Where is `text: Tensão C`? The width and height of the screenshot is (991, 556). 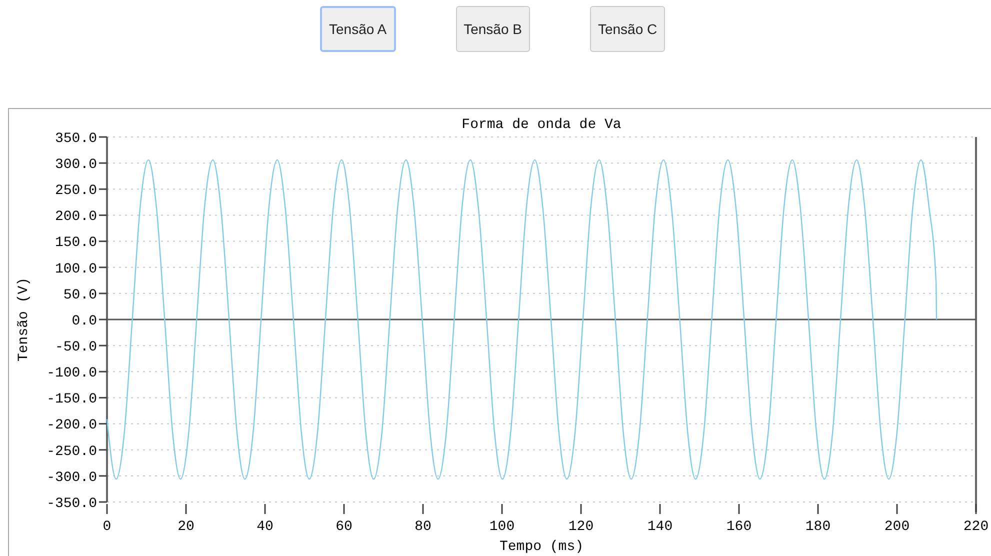
text: Tensão C is located at coordinates (628, 29).